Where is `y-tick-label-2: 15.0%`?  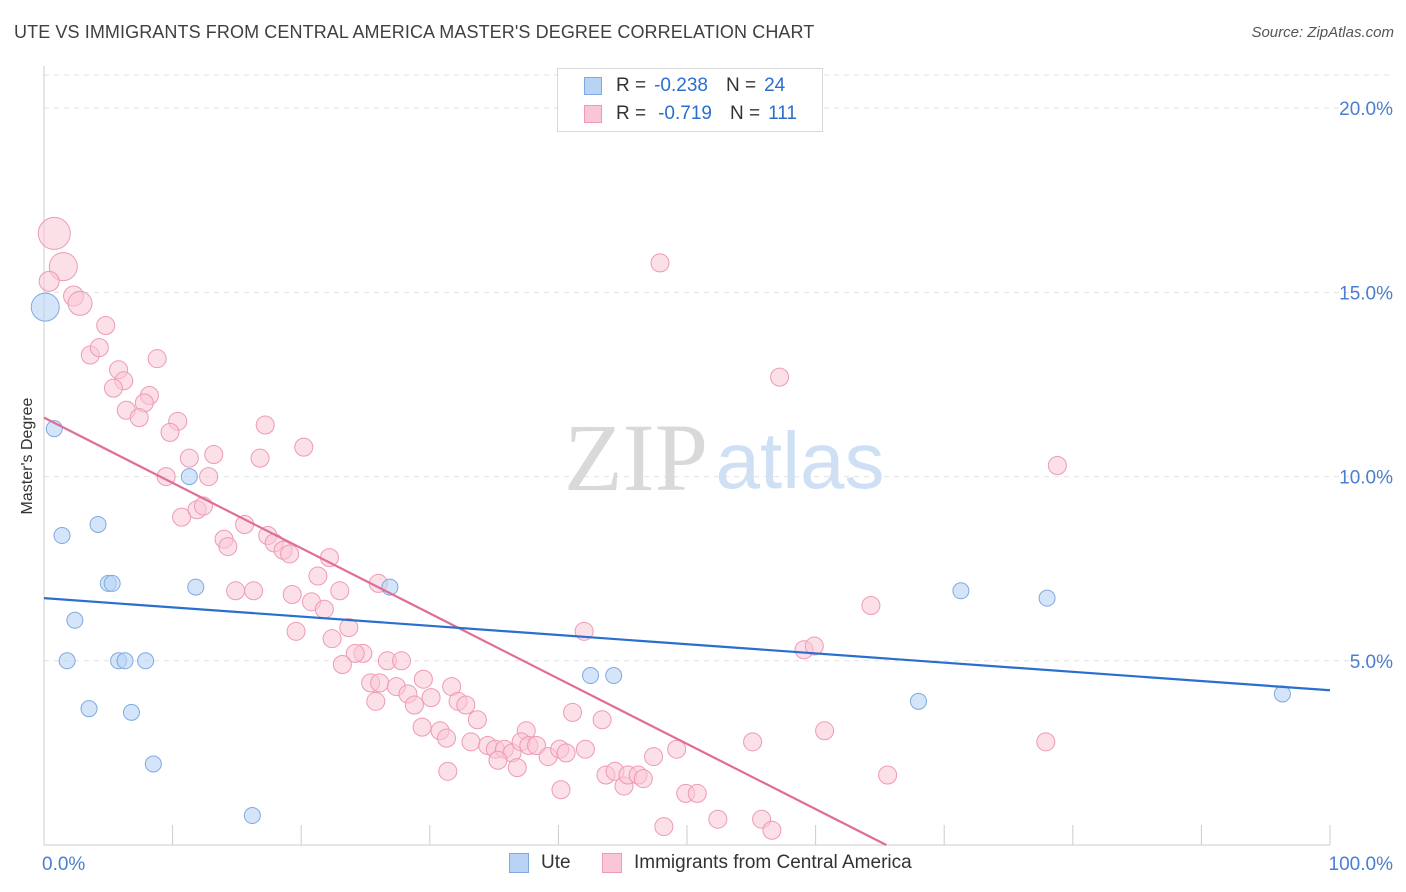
y-tick-label-2: 15.0% is located at coordinates (1366, 293).